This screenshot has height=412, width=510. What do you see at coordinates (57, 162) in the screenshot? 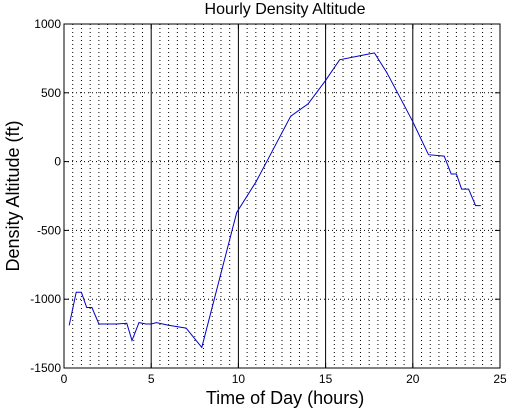
I see `y-tick-label: 0` at bounding box center [57, 162].